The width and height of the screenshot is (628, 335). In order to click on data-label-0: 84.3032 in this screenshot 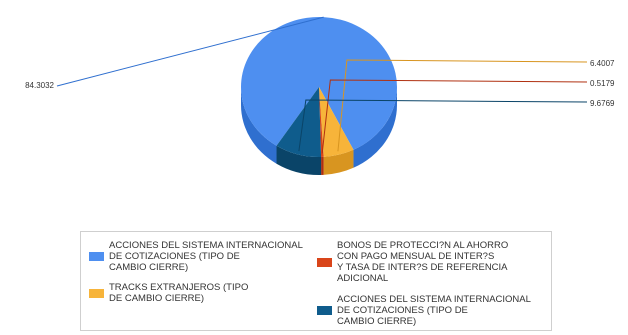, I will do `click(39, 85)`.